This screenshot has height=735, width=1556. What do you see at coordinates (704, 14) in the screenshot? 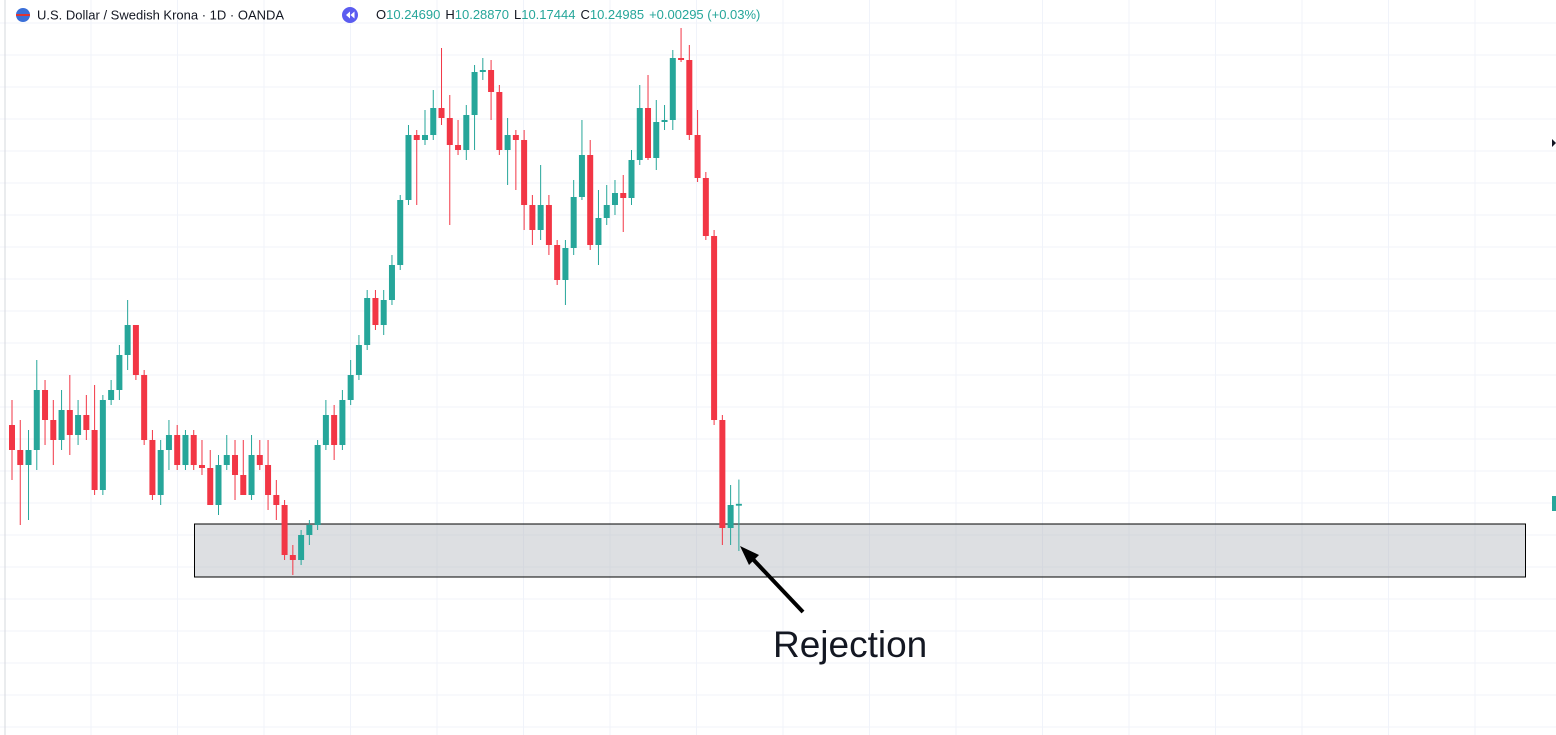
I see `change: +0.00295 (+0.03%)` at bounding box center [704, 14].